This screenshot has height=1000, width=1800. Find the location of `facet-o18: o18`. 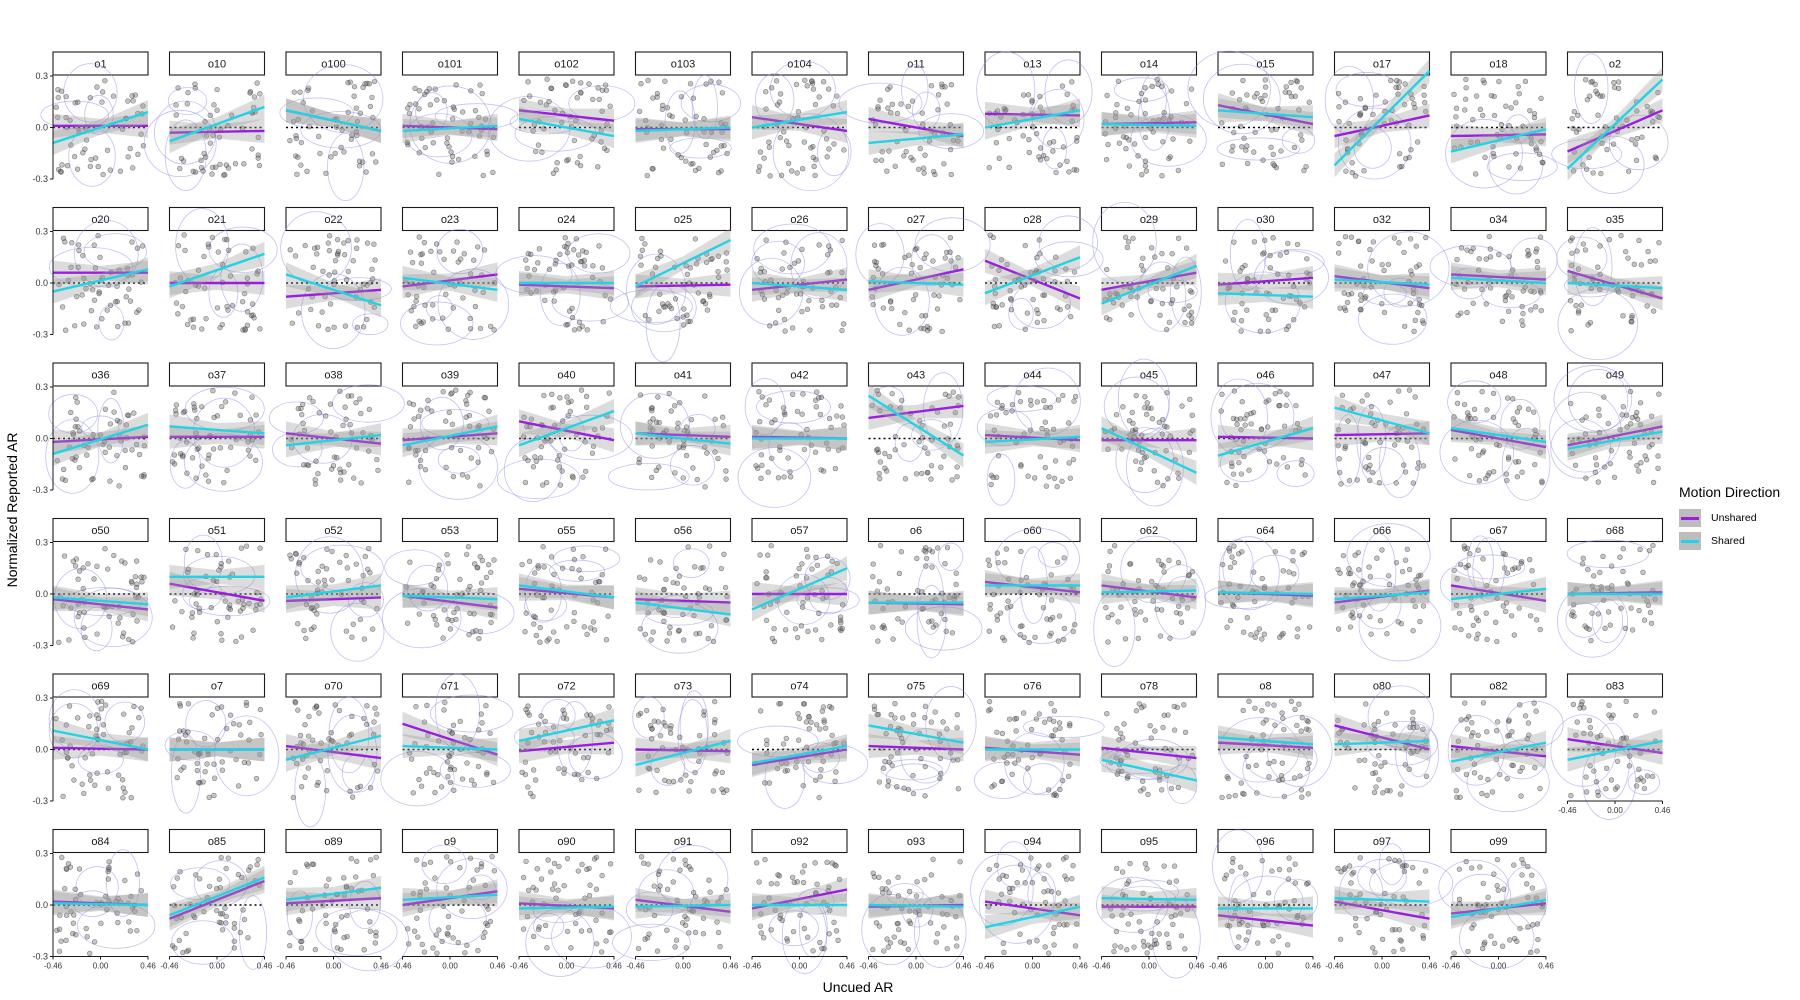

facet-o18: o18 is located at coordinates (1501, 123).